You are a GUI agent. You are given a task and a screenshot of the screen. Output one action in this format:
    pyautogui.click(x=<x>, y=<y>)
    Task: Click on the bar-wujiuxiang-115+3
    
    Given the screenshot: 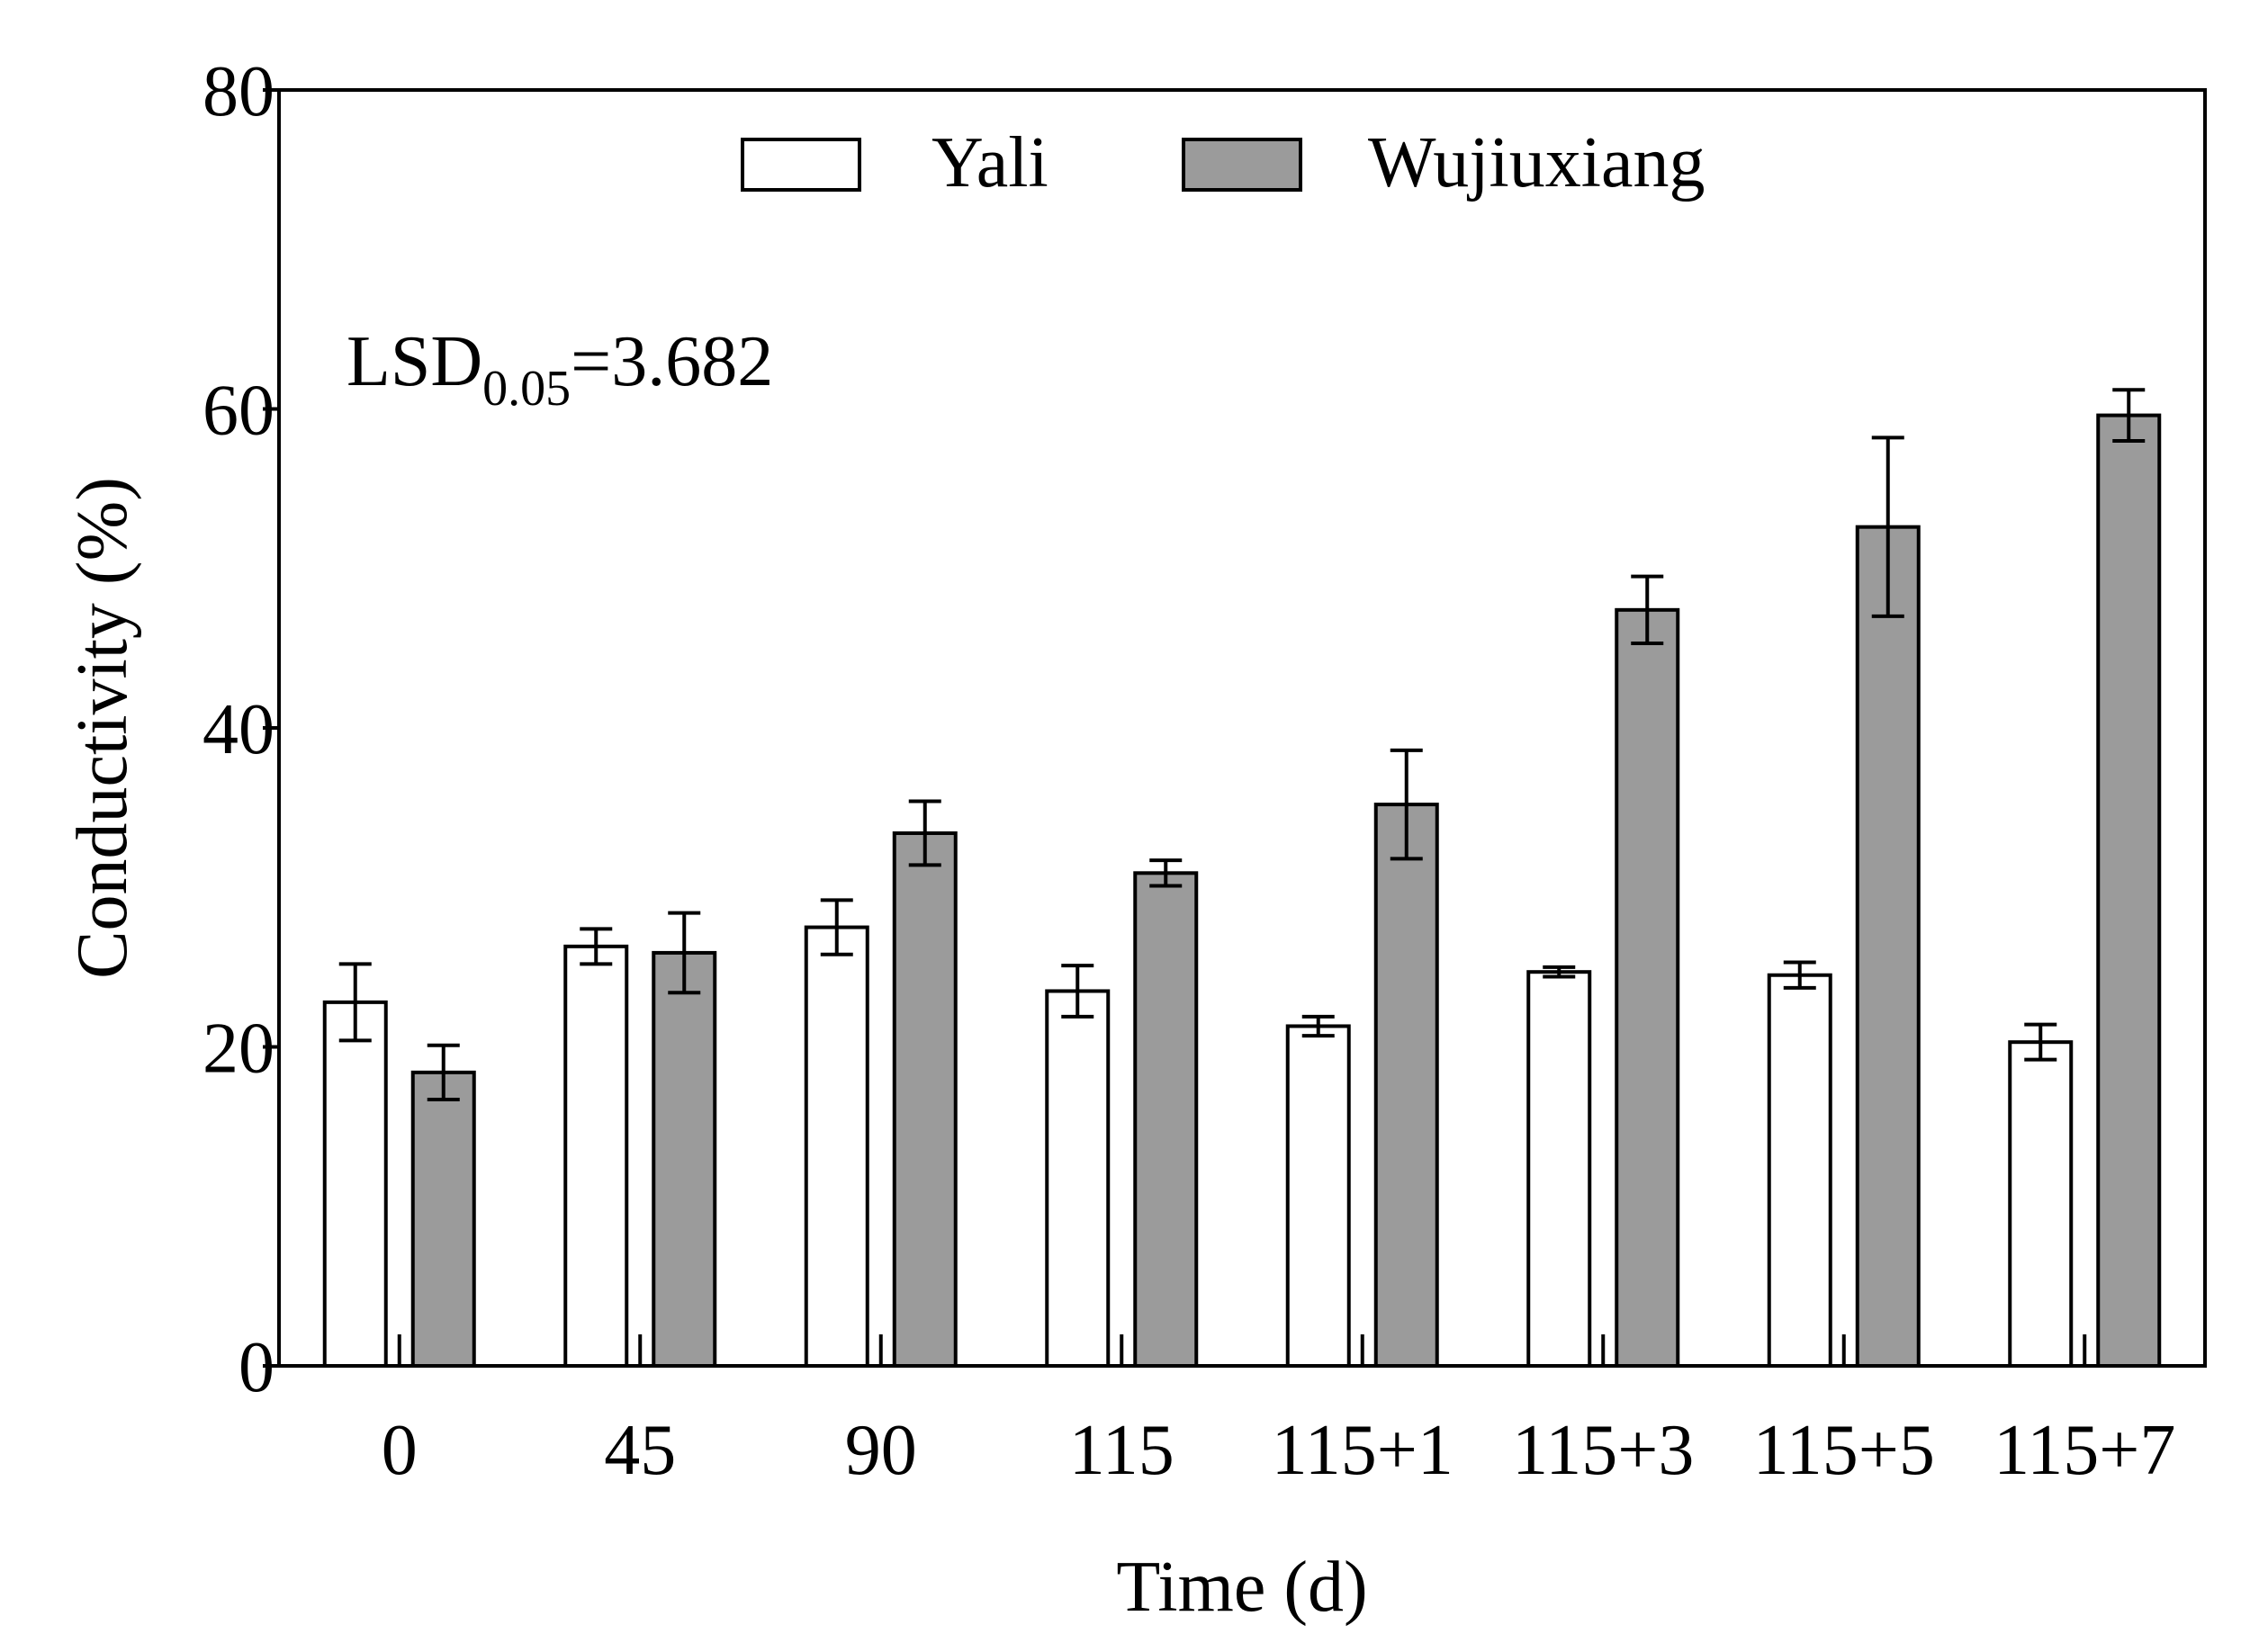 What is the action you would take?
    pyautogui.click(x=1648, y=988)
    